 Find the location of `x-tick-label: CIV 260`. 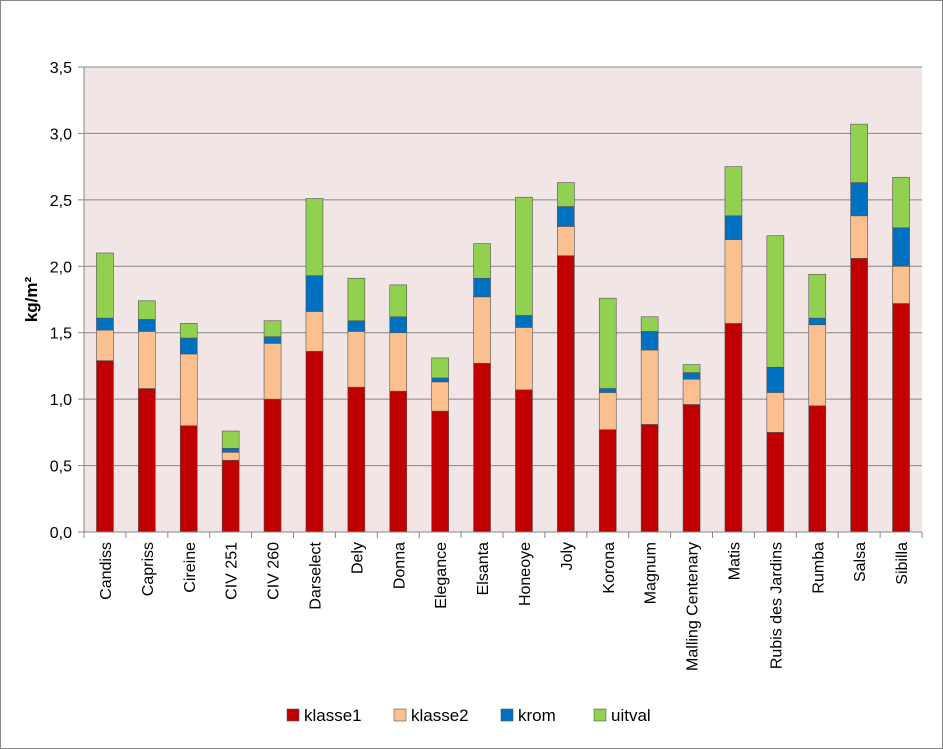

x-tick-label: CIV 260 is located at coordinates (274, 571).